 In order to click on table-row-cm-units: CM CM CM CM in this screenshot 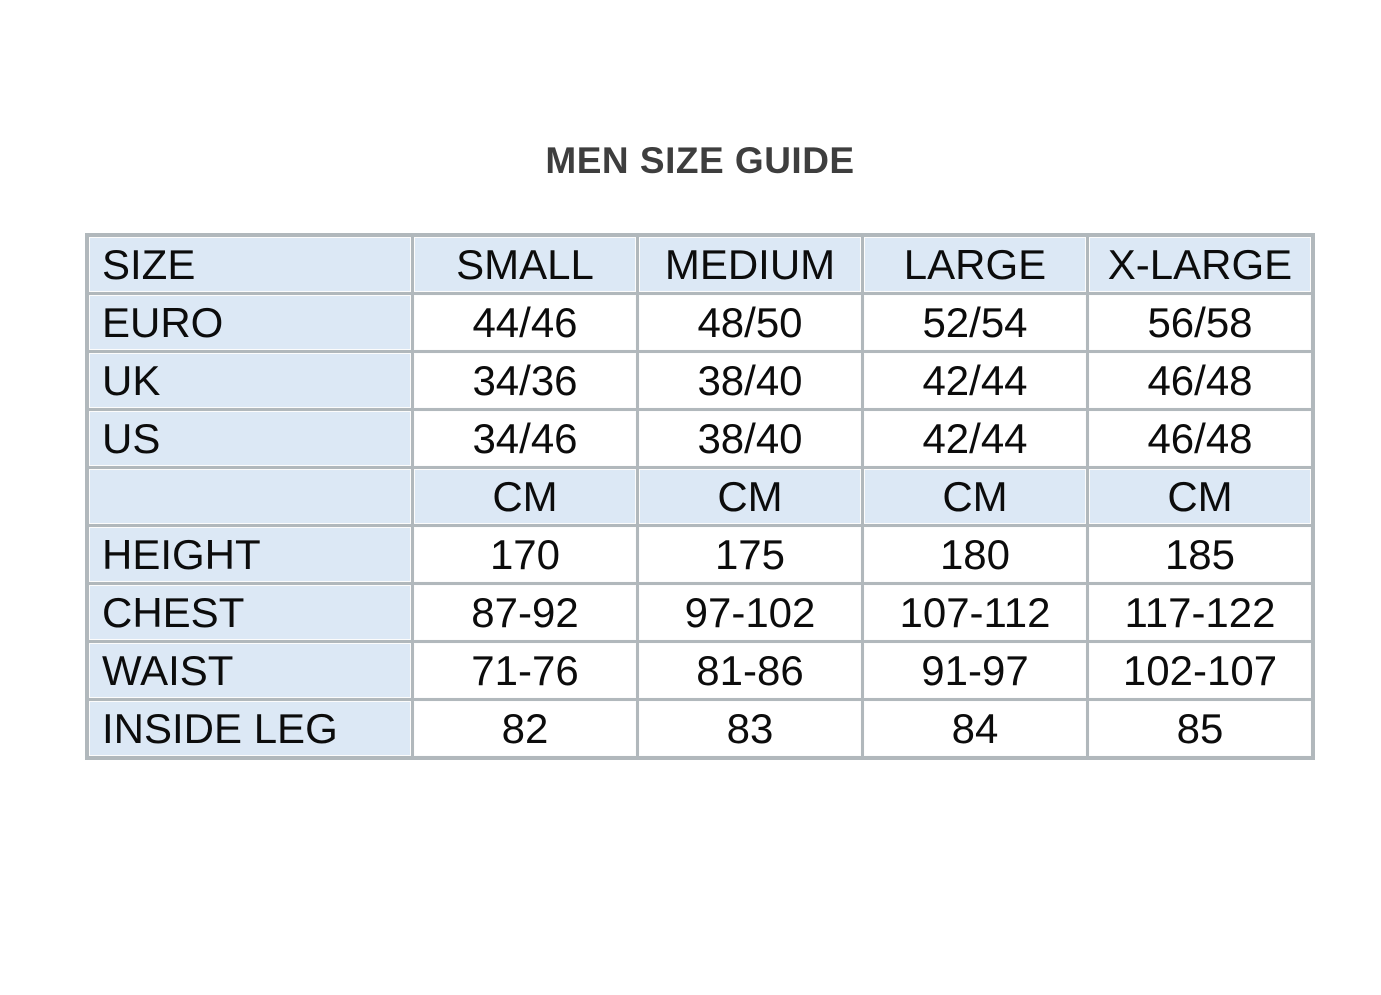, I will do `click(700, 496)`.